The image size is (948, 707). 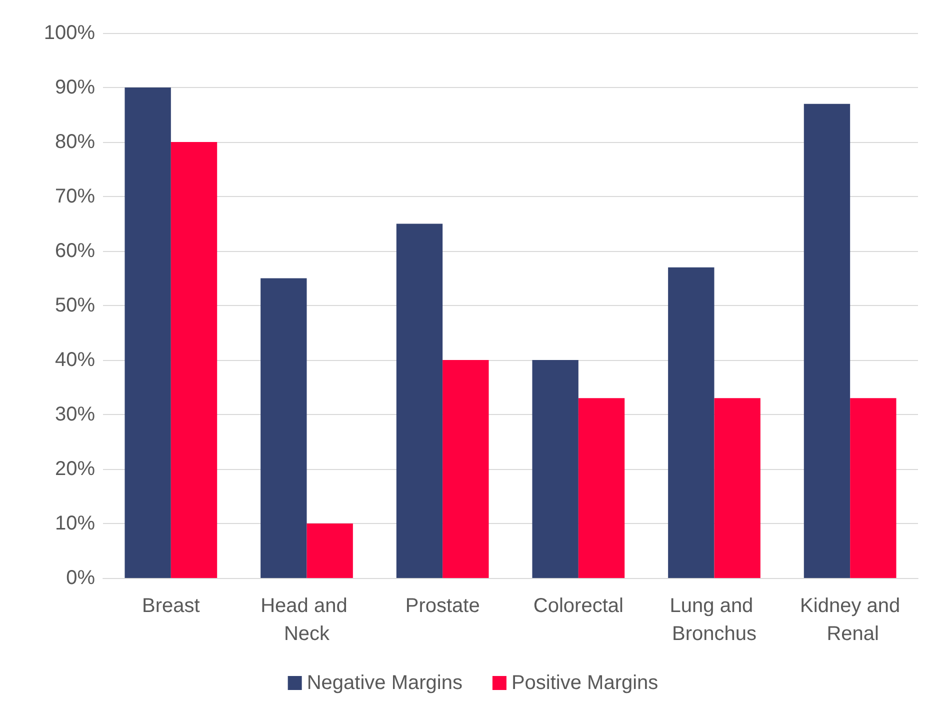 I want to click on x-tick-label: Head and Neck, so click(x=306, y=620).